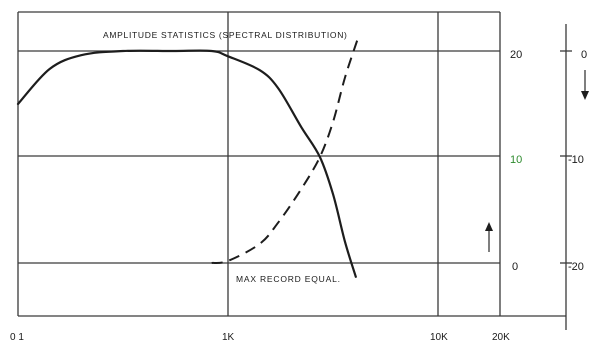 The height and width of the screenshot is (346, 593). Describe the element at coordinates (288, 279) in the screenshot. I see `annotation-bottom-label: MAX RECORD EQUAL.` at that location.